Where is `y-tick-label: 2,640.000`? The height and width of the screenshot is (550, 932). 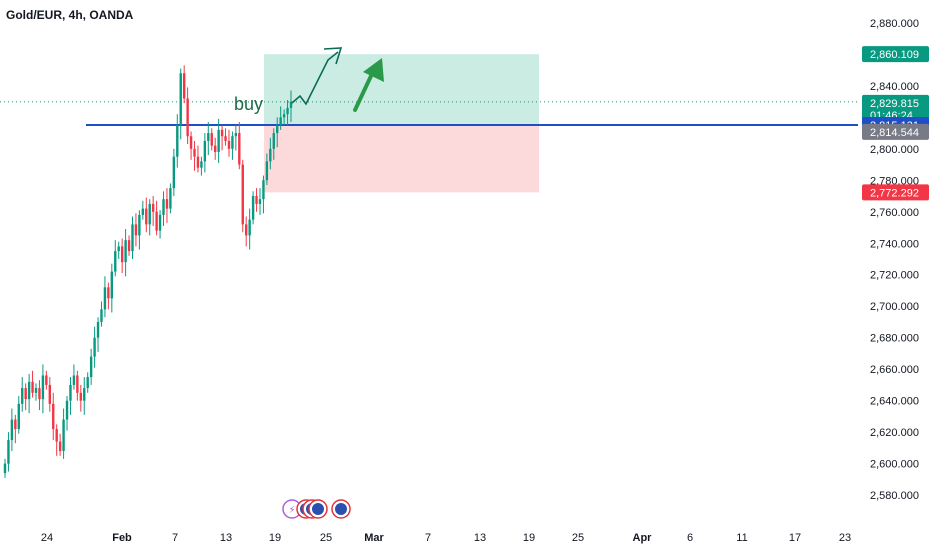 y-tick-label: 2,640.000 is located at coordinates (894, 402).